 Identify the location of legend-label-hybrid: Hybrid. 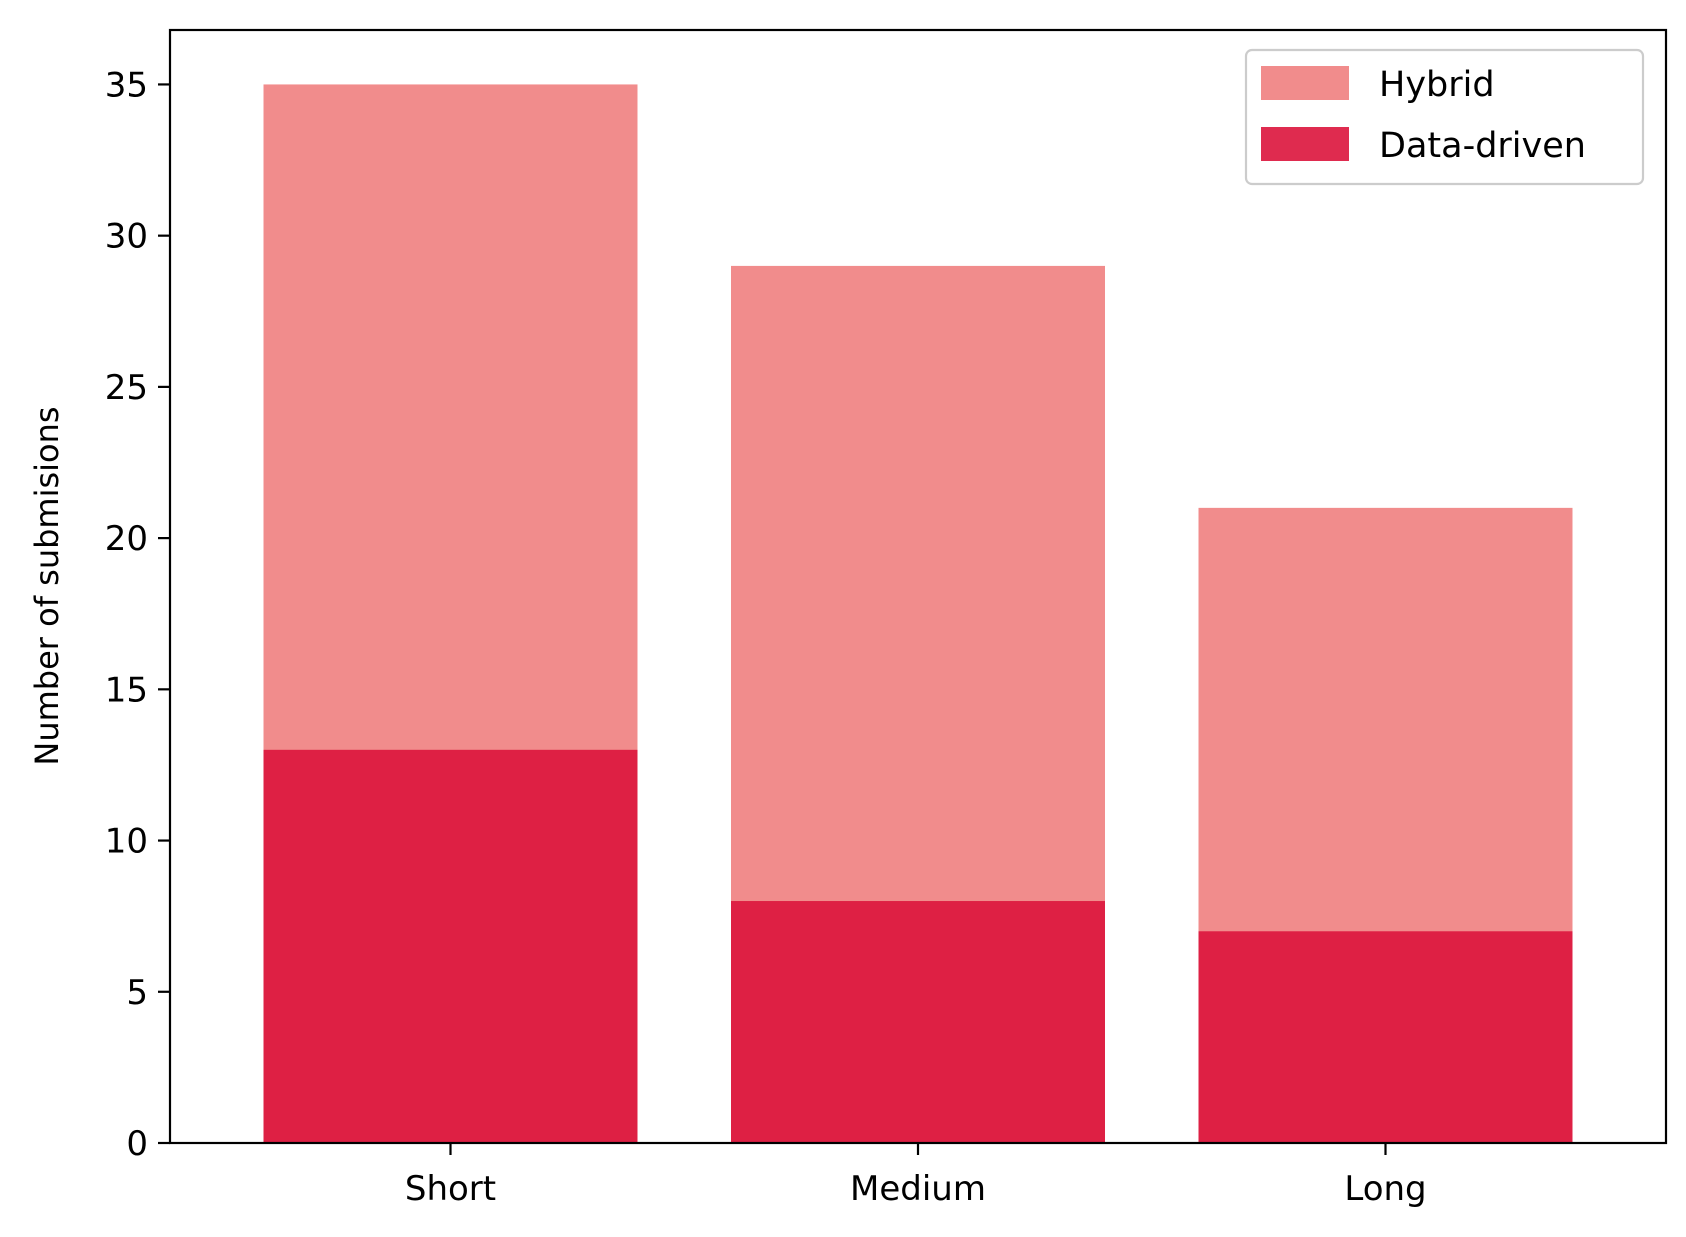
(1437, 85).